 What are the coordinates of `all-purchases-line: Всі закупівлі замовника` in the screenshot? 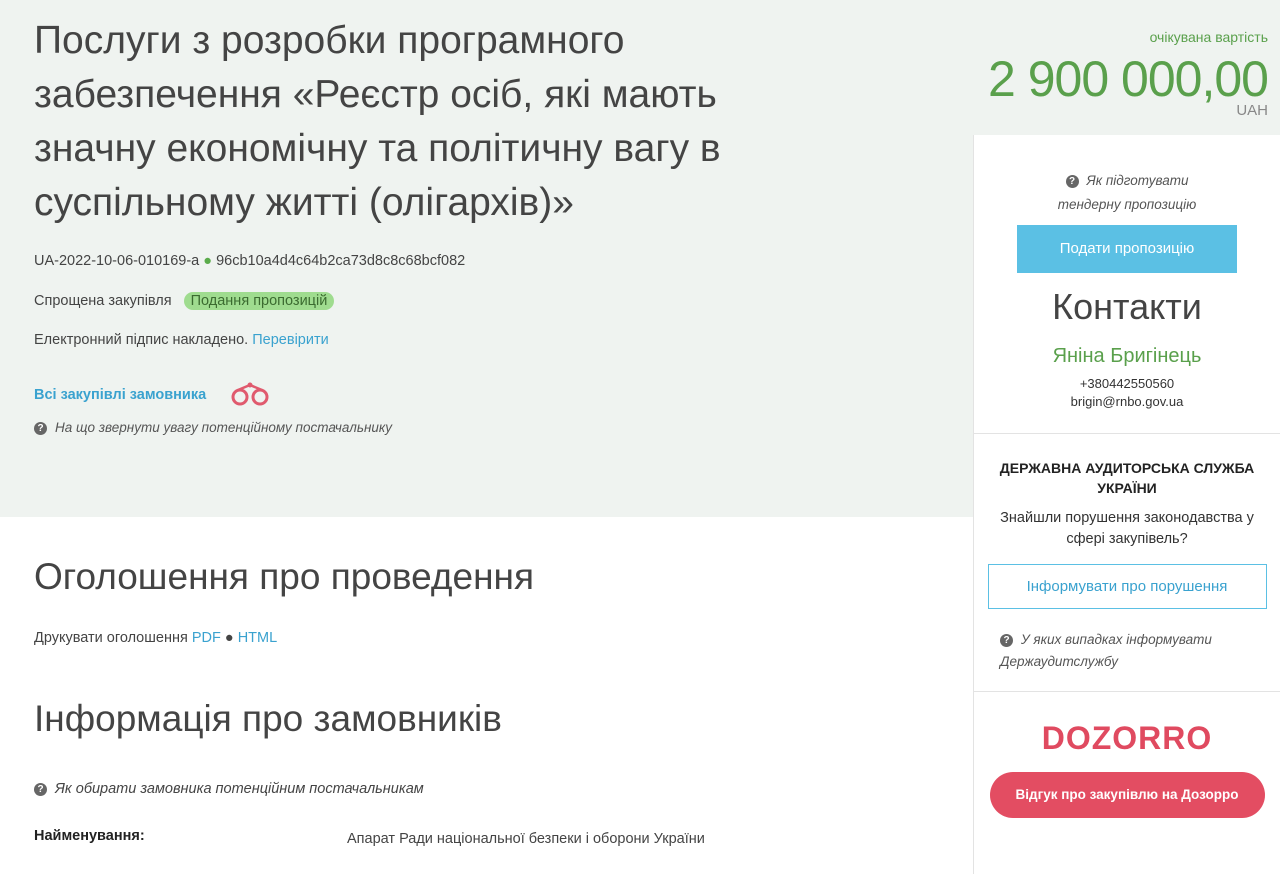 It's located at (414, 394).